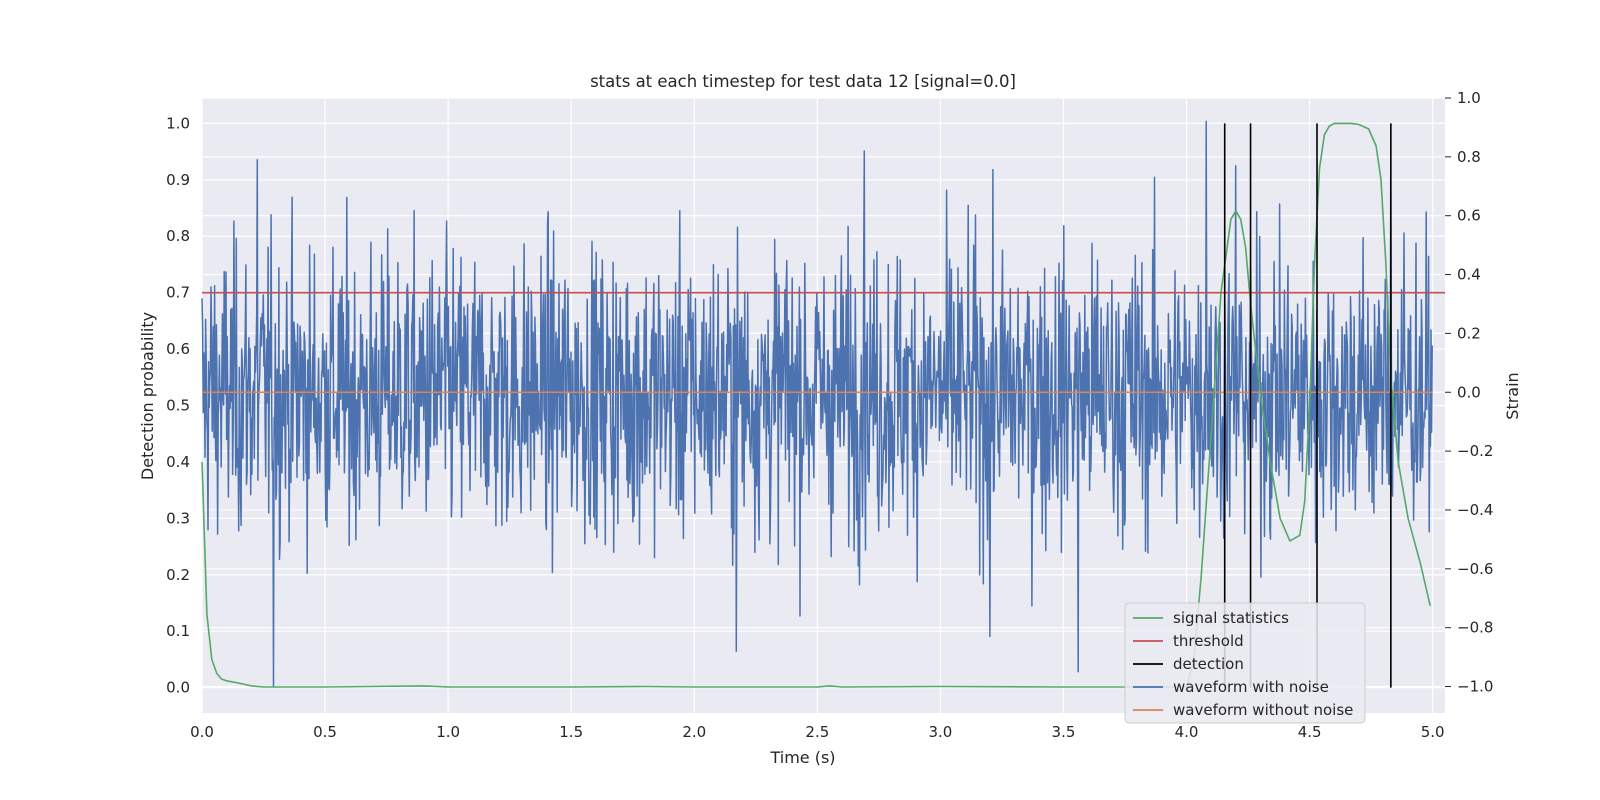 This screenshot has height=800, width=1600. What do you see at coordinates (1475, 569) in the screenshot?
I see `y2-tick-label: −0.6` at bounding box center [1475, 569].